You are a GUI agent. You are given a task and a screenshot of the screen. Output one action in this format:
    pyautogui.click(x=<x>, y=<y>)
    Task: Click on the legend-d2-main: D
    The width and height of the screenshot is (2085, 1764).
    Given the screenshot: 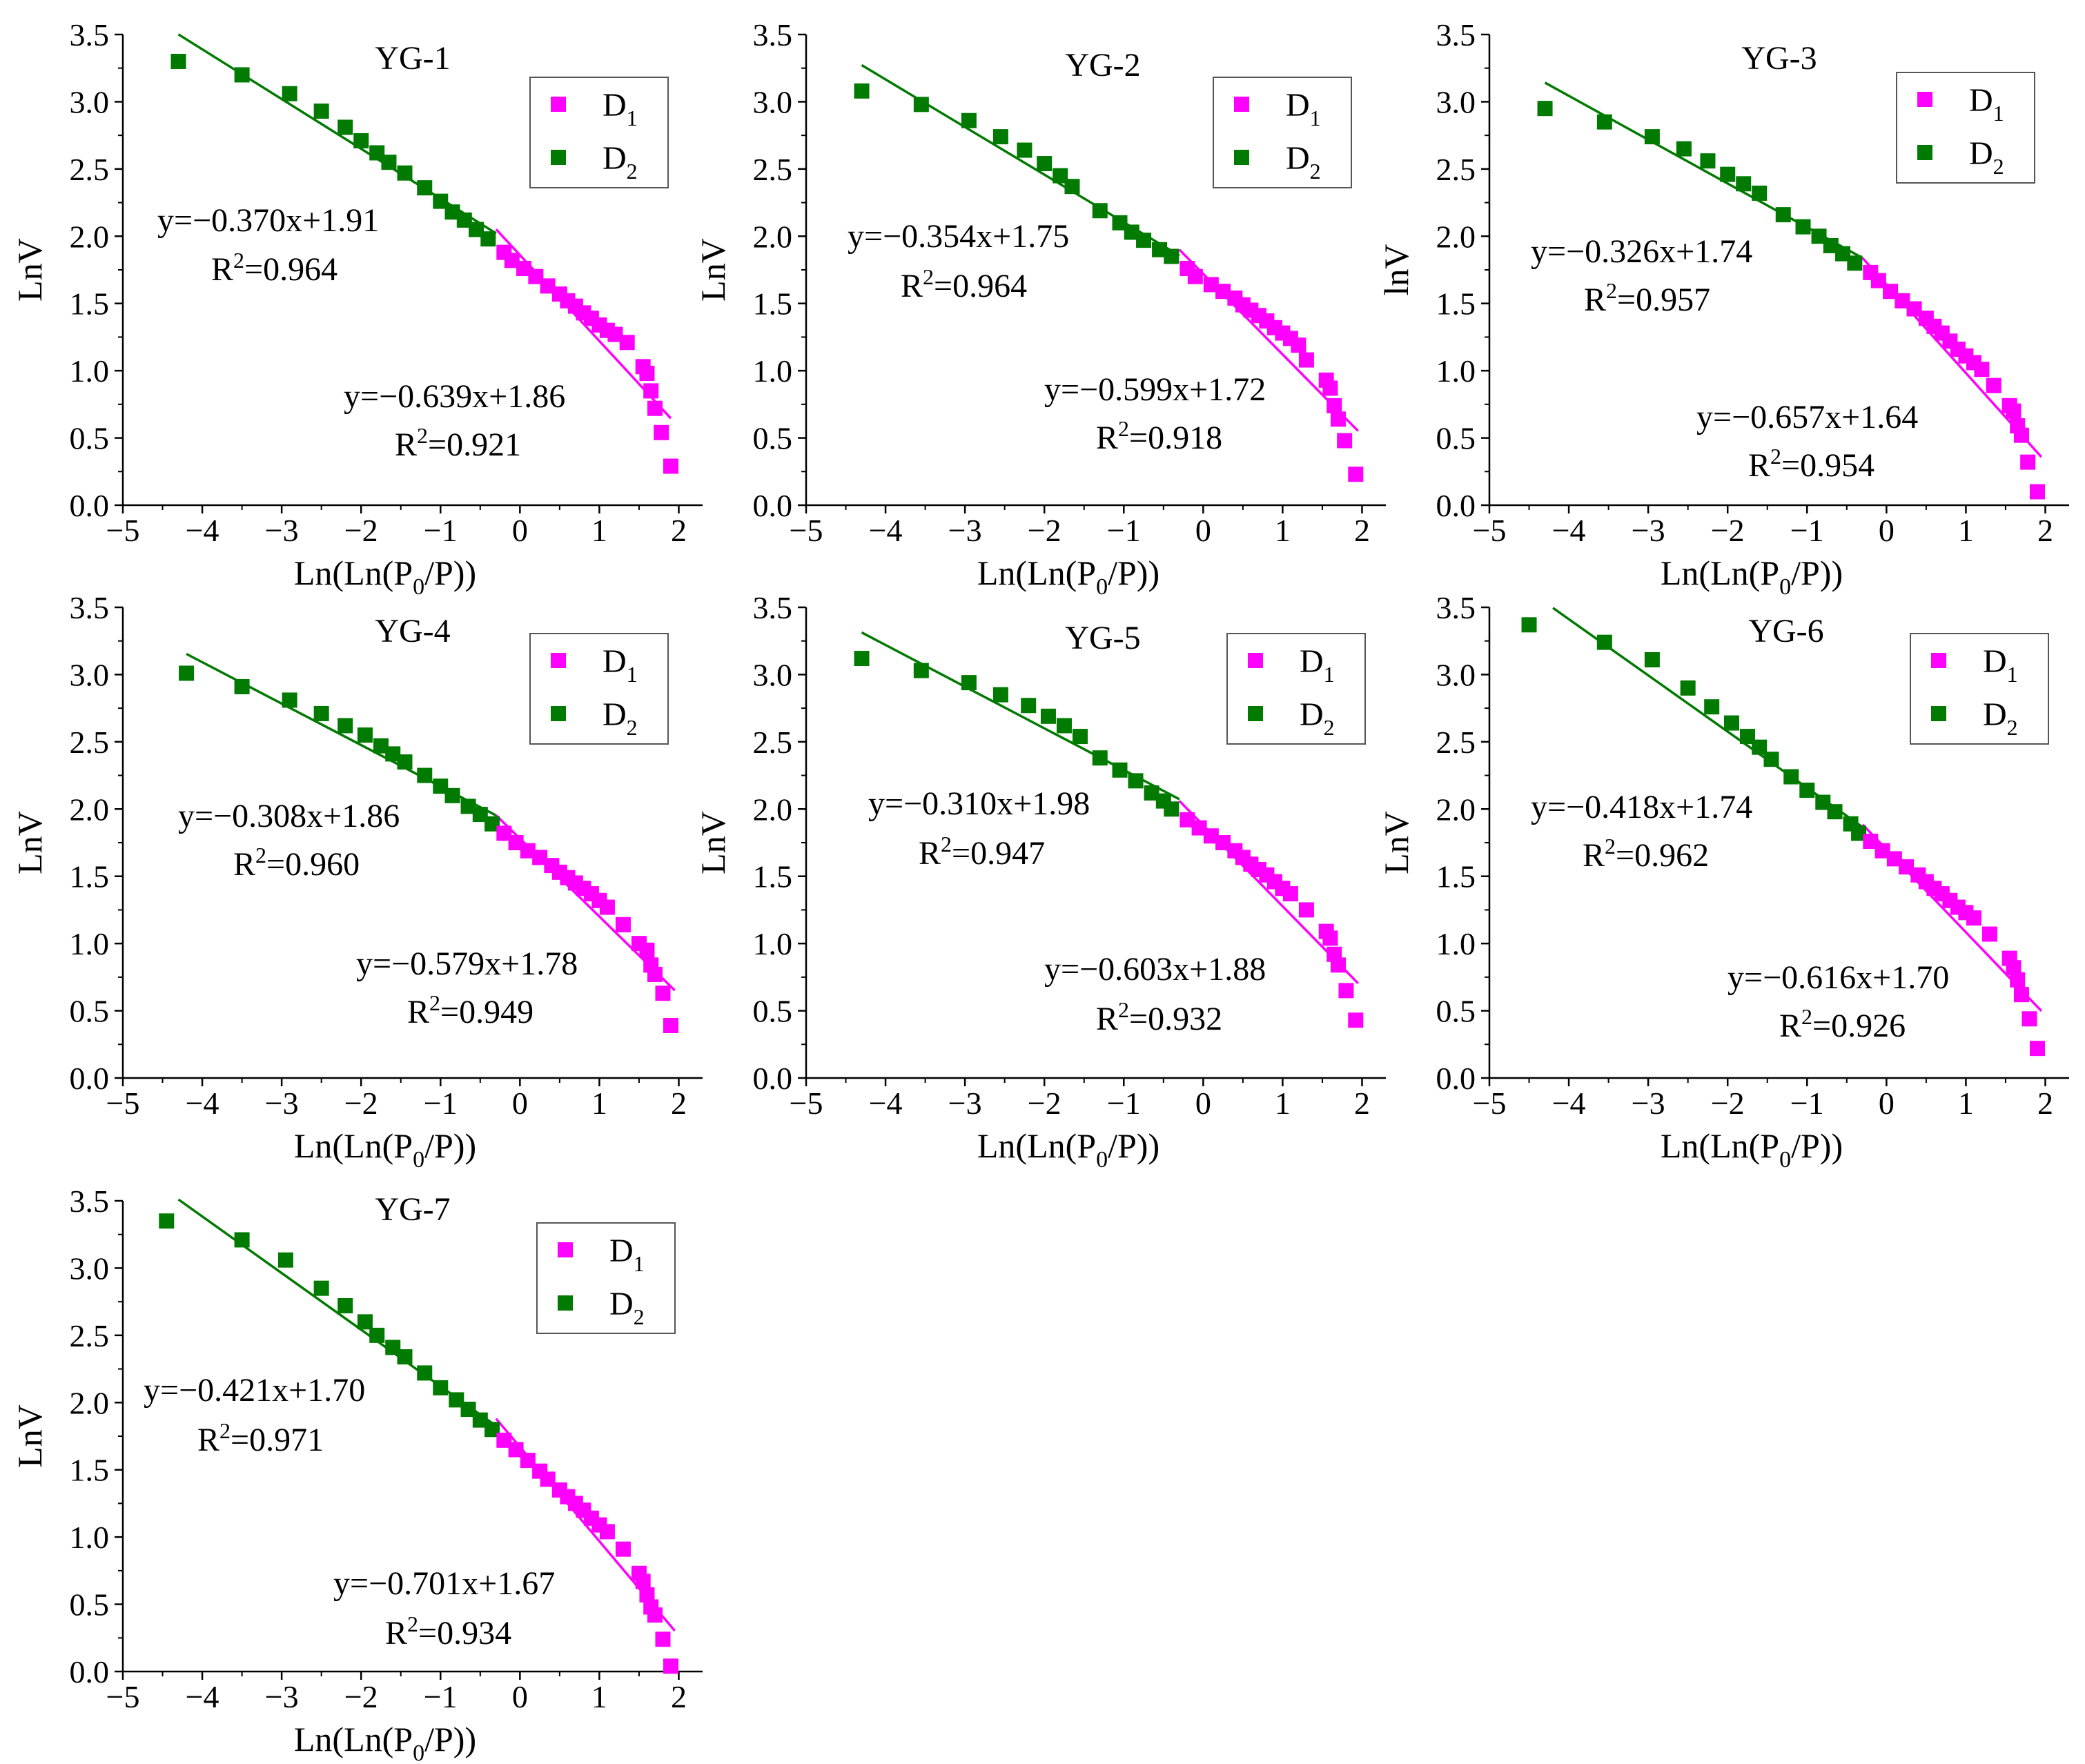 What is the action you would take?
    pyautogui.click(x=621, y=1304)
    